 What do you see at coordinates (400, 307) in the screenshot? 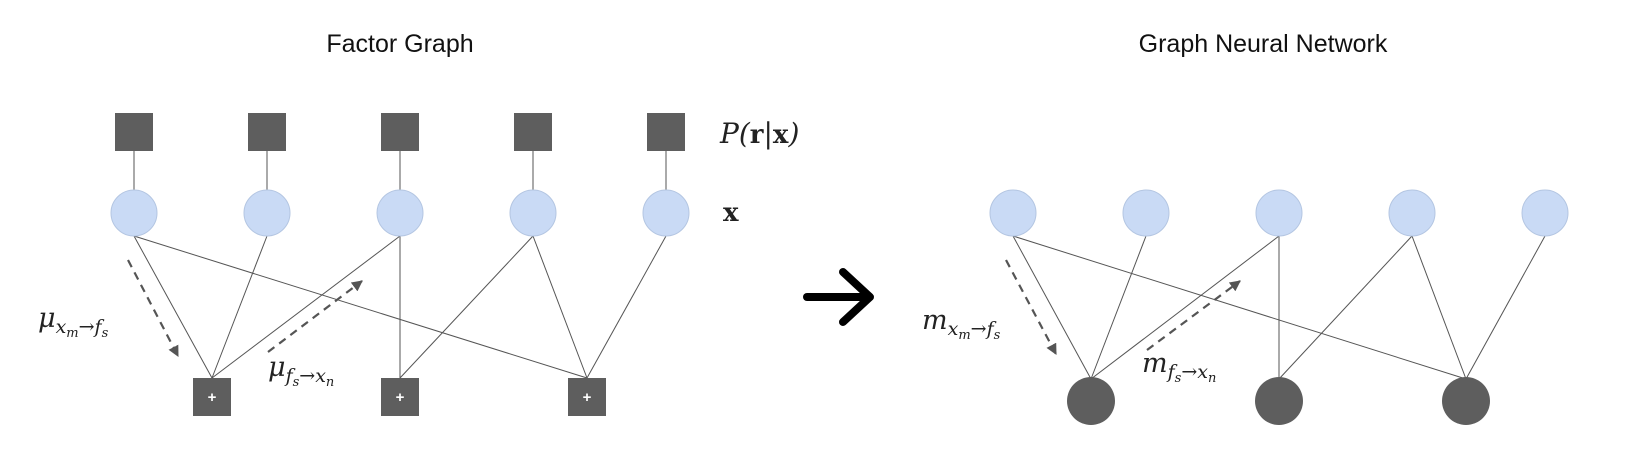
I see `factor-edges` at bounding box center [400, 307].